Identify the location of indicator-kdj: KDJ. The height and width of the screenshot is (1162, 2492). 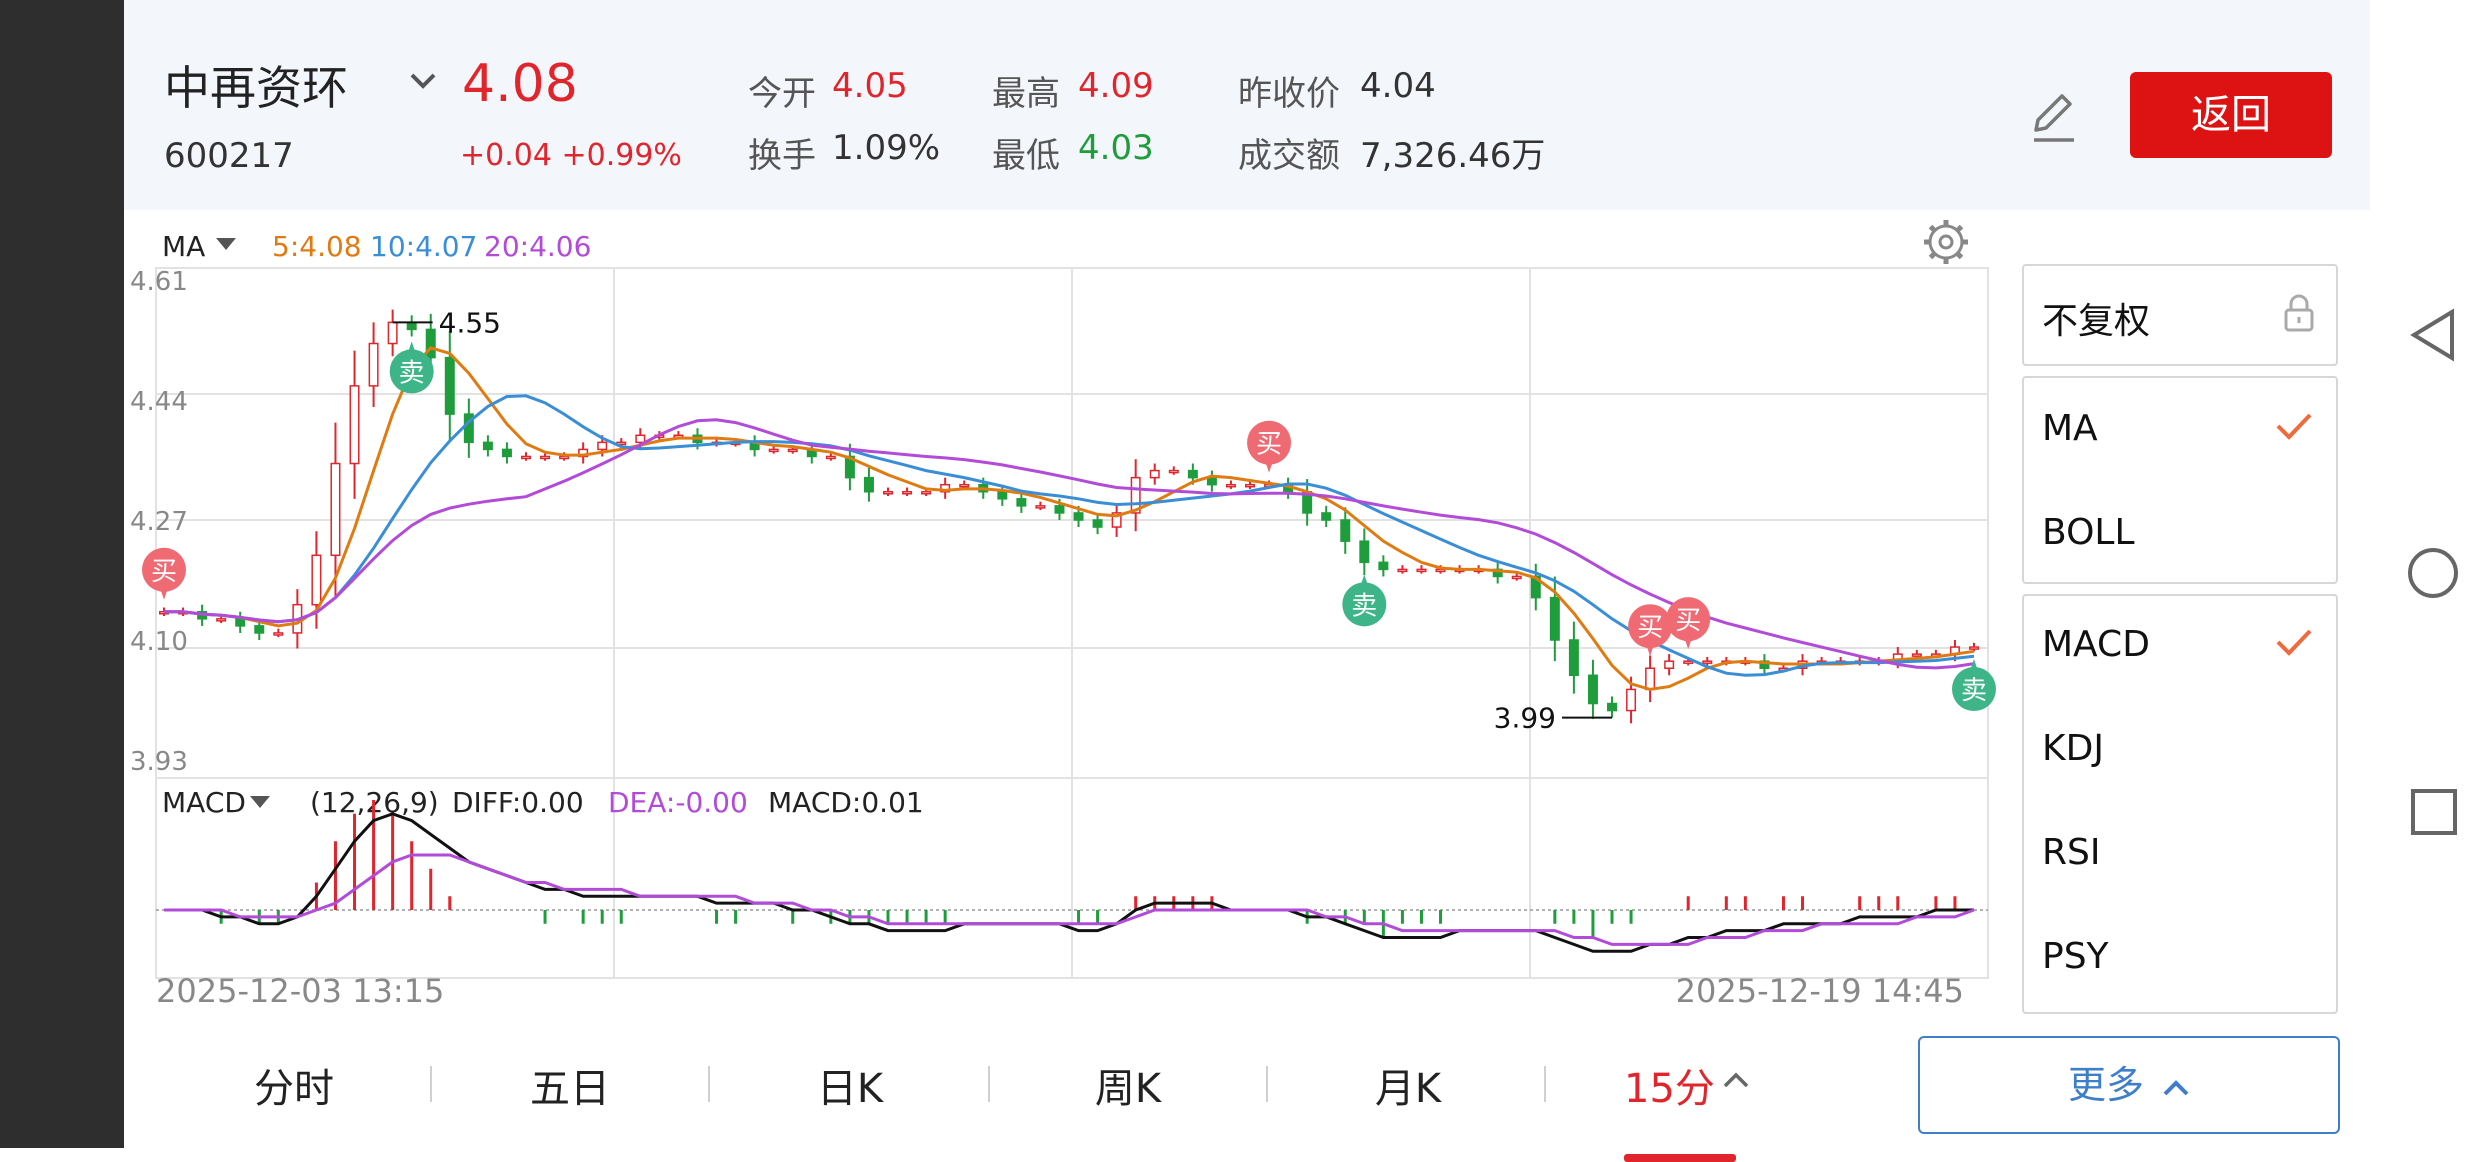
(2073, 748).